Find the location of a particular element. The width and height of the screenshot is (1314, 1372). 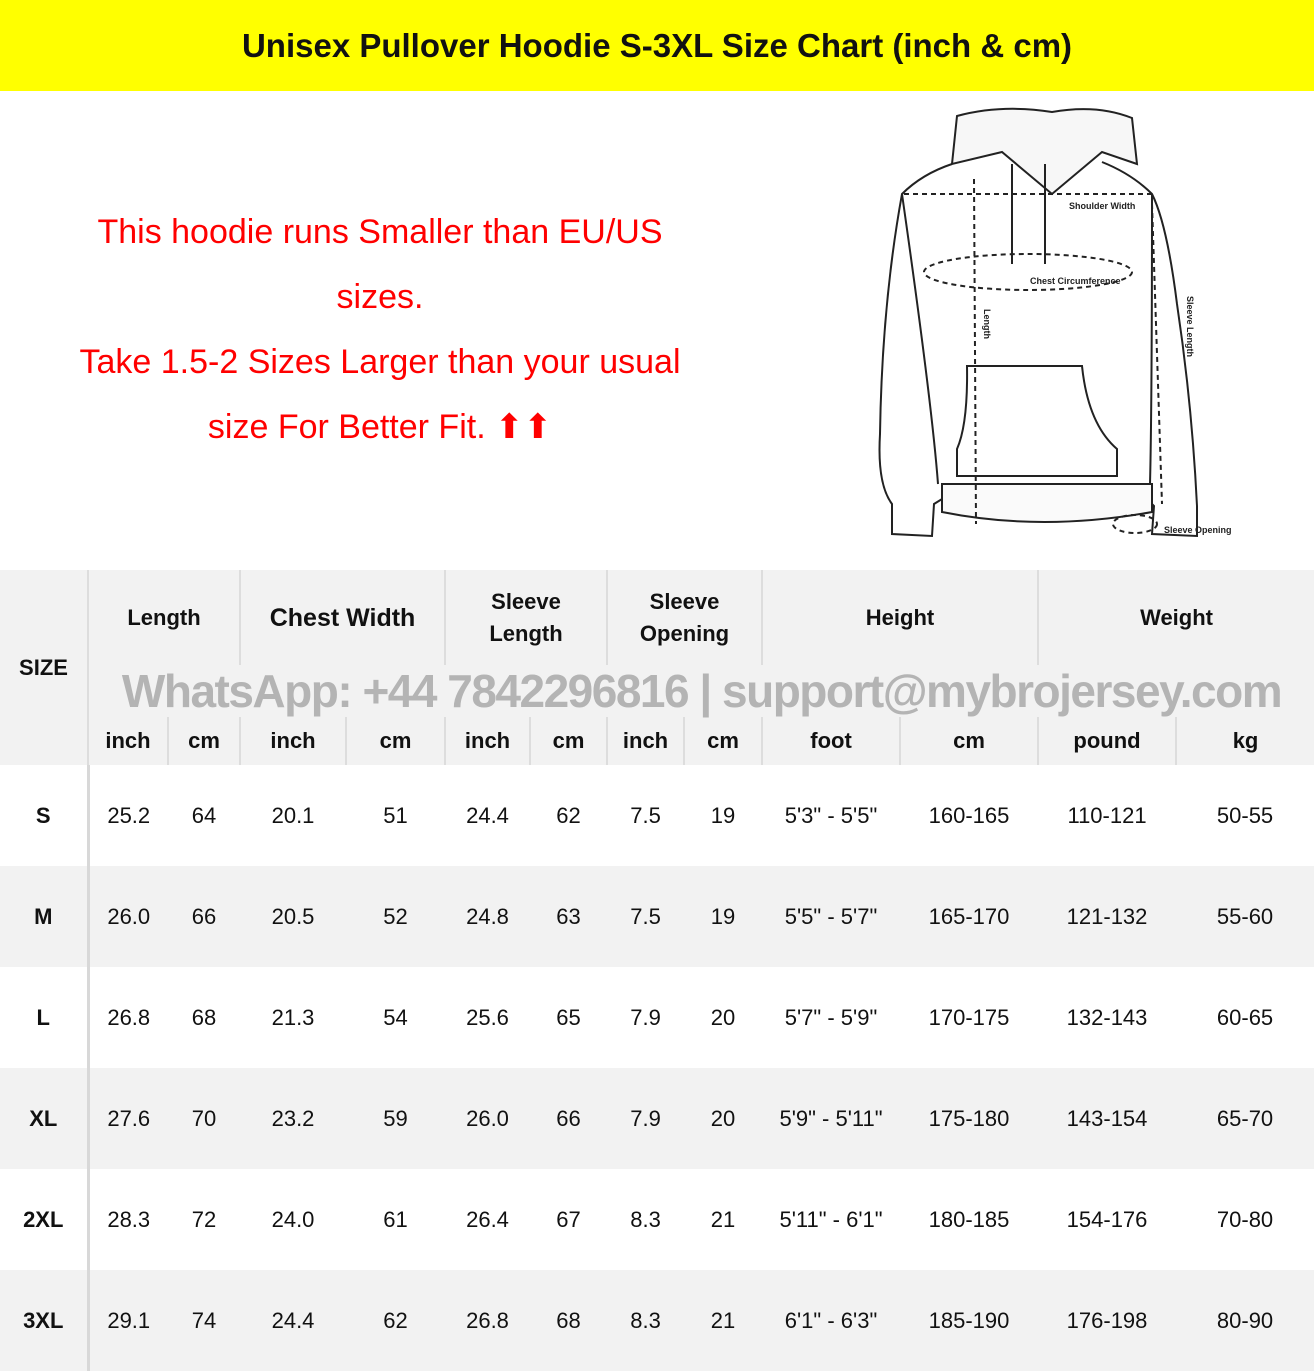

column-group-header: Sleeve Opening is located at coordinates (684, 617).